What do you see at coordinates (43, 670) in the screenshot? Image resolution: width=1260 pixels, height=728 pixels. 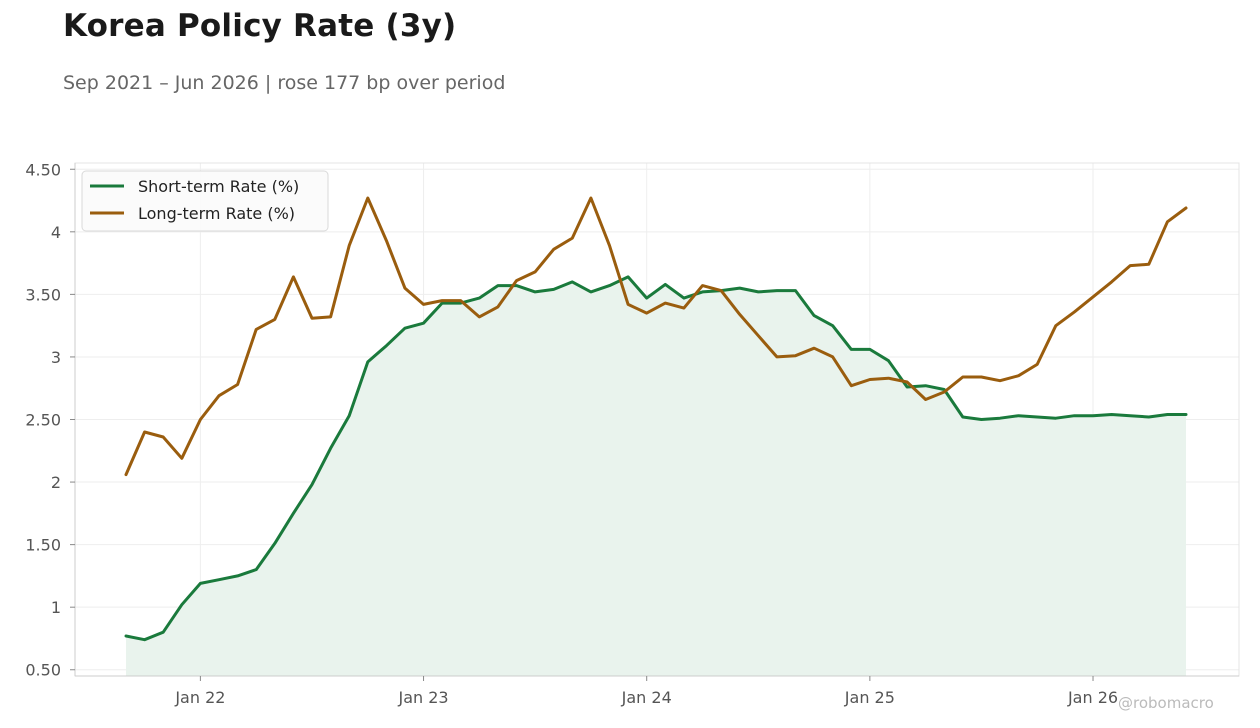 I see `y-tick-label: 0.50` at bounding box center [43, 670].